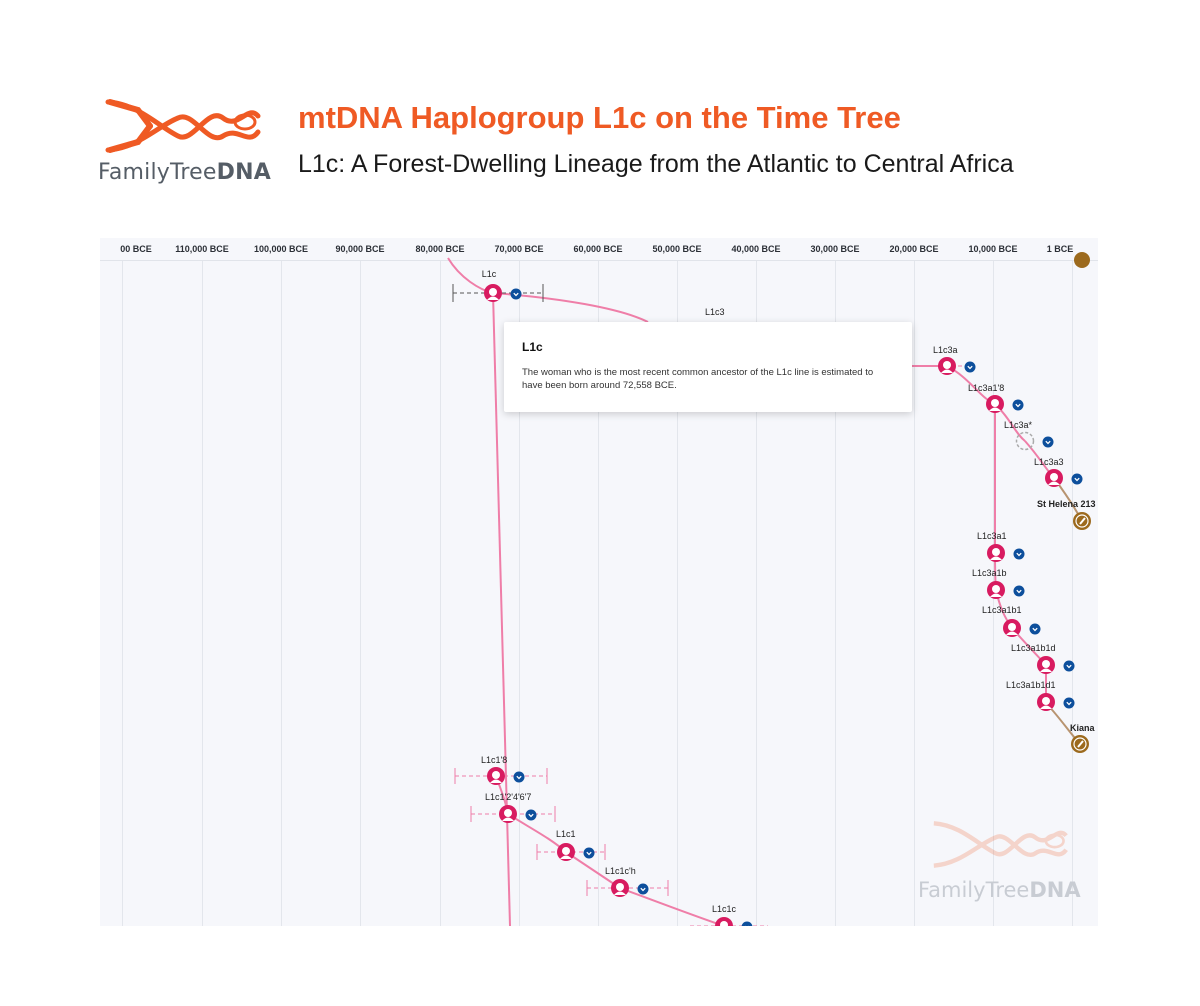 The height and width of the screenshot is (1006, 1200). Describe the element at coordinates (1000, 844) in the screenshot. I see `watermark-logo` at that location.